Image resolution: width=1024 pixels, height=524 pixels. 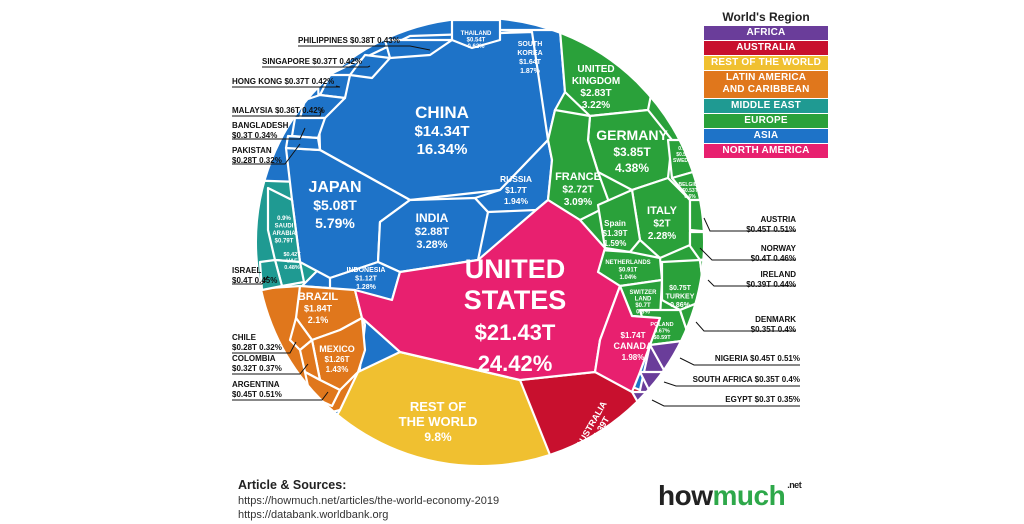 I want to click on label-belgium-line: BELGIUM, so click(x=689, y=185).